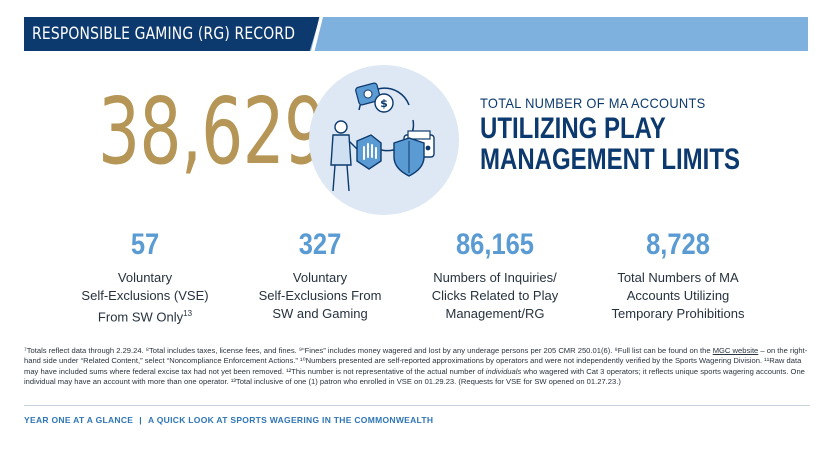  I want to click on stop-hand-icon, so click(369, 152).